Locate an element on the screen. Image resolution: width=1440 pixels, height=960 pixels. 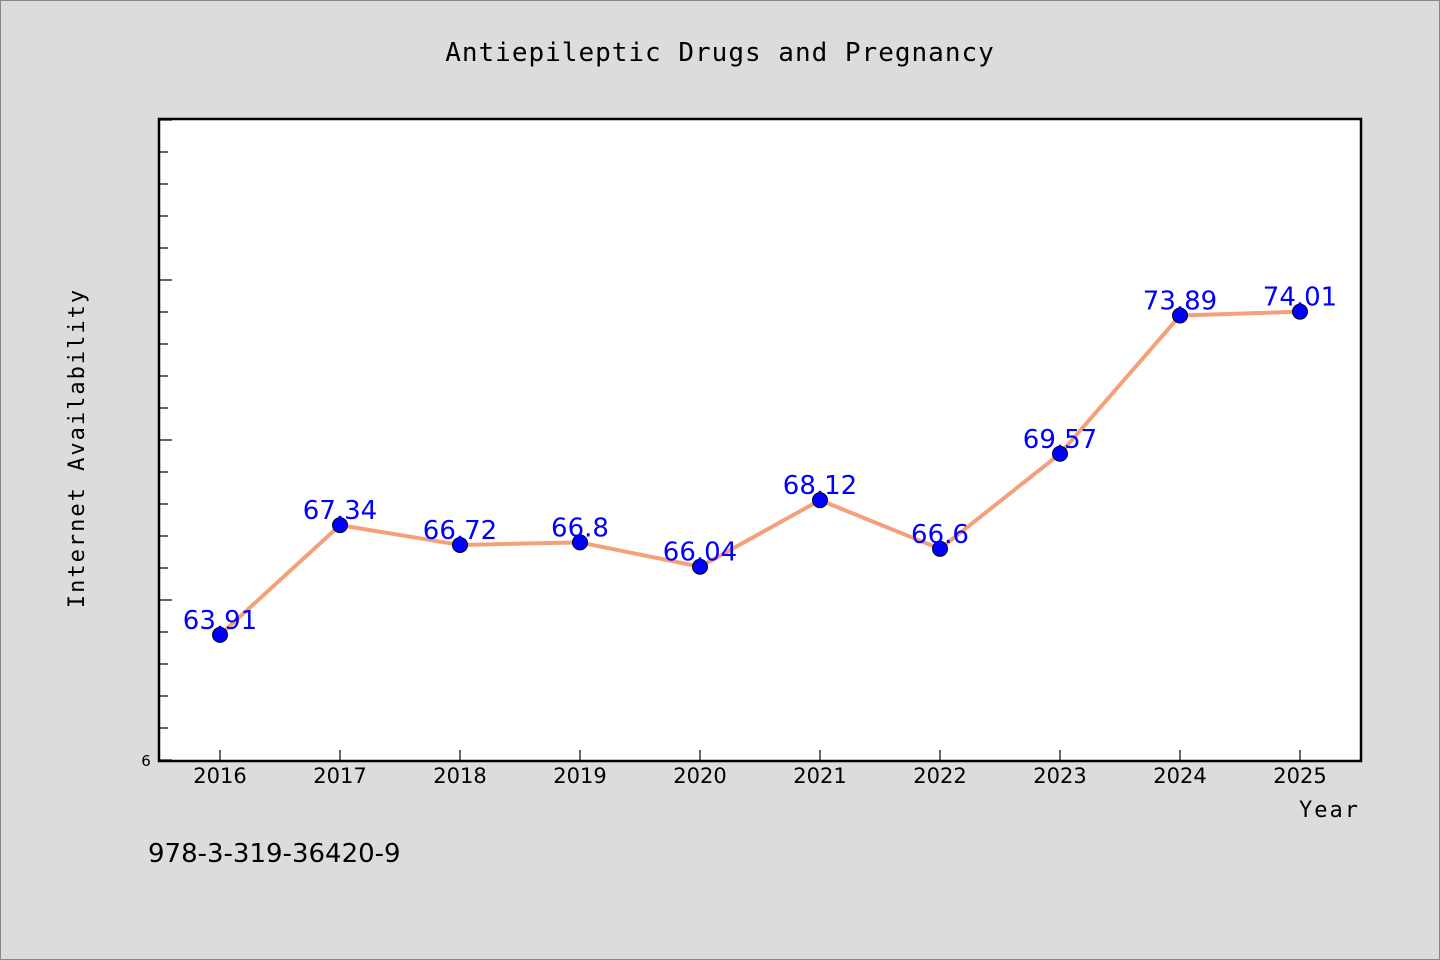
y-axis-ticks is located at coordinates (166, 440).